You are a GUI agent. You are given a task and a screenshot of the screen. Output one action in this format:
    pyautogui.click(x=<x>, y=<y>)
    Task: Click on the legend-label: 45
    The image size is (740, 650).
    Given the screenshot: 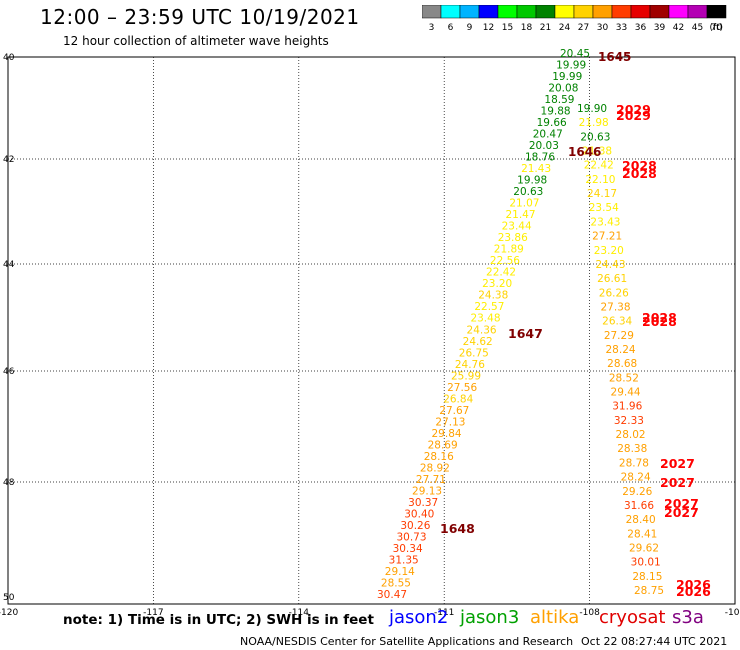 What is the action you would take?
    pyautogui.click(x=697, y=28)
    